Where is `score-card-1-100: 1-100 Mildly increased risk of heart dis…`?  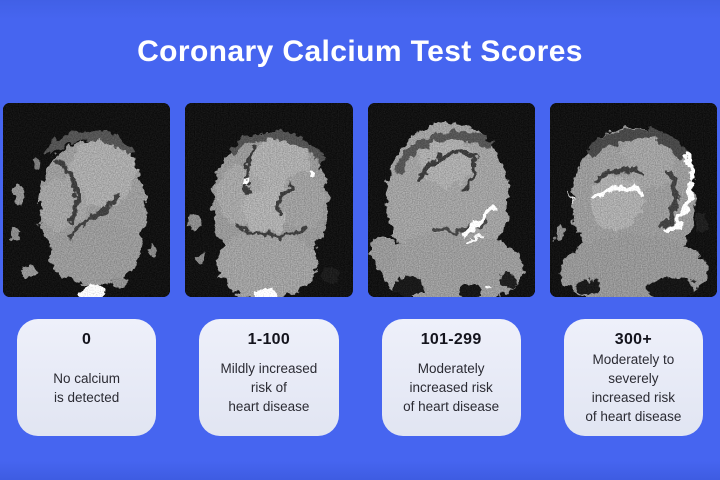 score-card-1-100: 1-100 Mildly increased risk of heart dis… is located at coordinates (269, 377).